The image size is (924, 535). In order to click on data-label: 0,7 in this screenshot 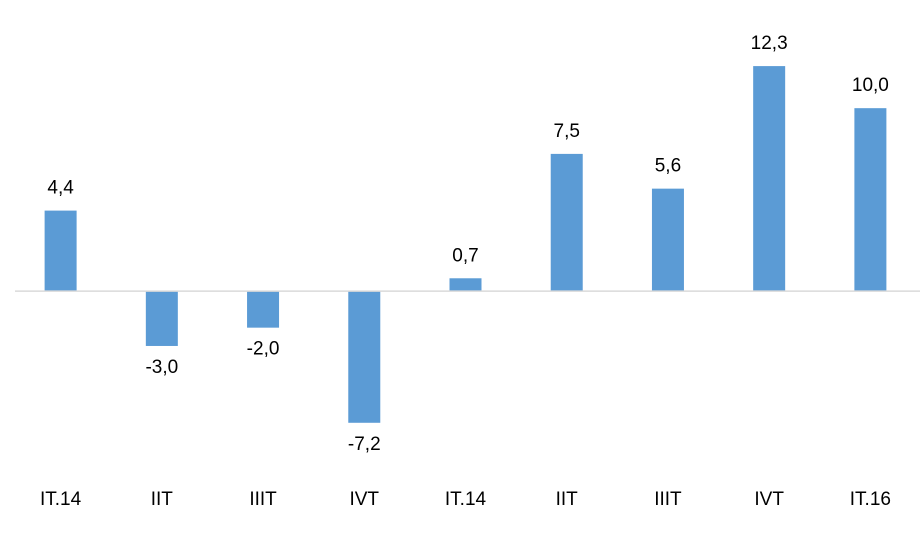, I will do `click(465, 255)`.